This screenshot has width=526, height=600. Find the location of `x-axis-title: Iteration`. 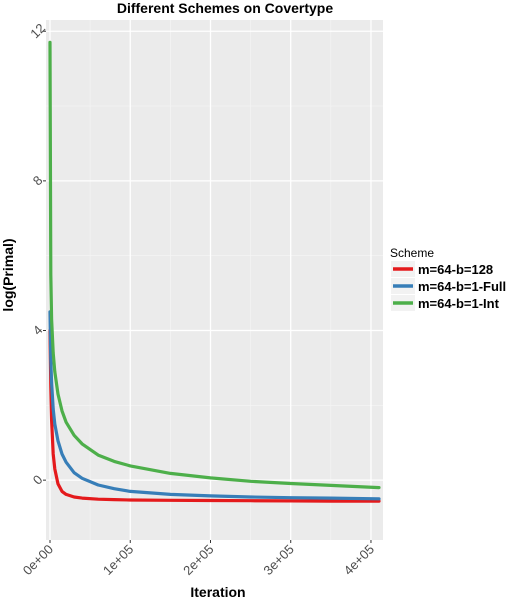

x-axis-title: Iteration is located at coordinates (217, 592).